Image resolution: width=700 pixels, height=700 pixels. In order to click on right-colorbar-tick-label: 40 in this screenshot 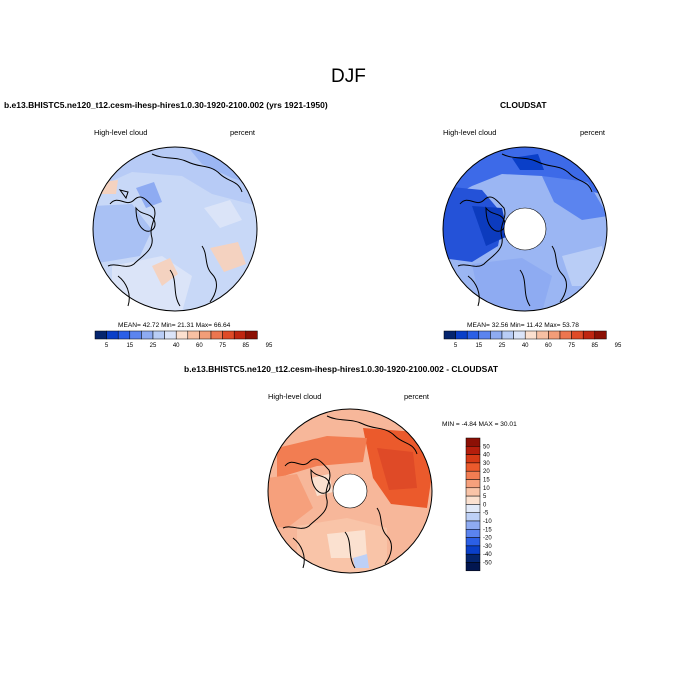, I will do `click(525, 346)`.